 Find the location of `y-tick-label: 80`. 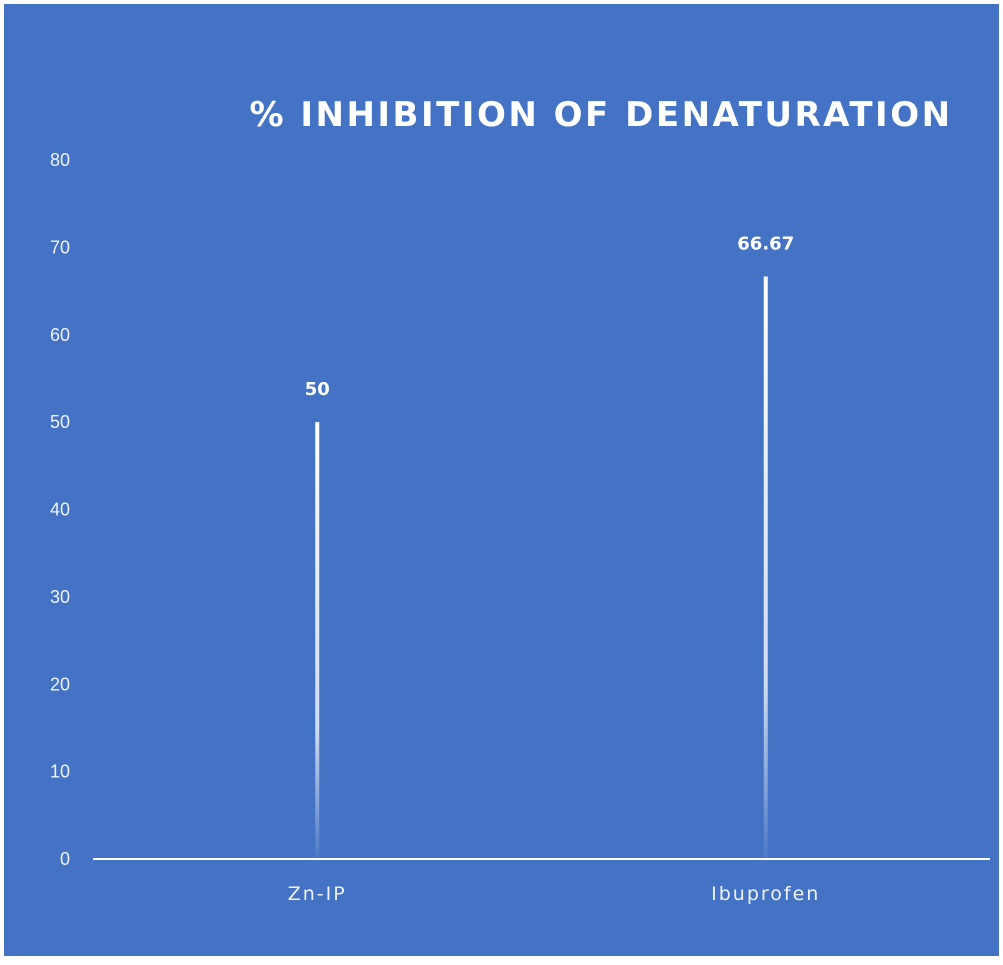

y-tick-label: 80 is located at coordinates (60, 160).